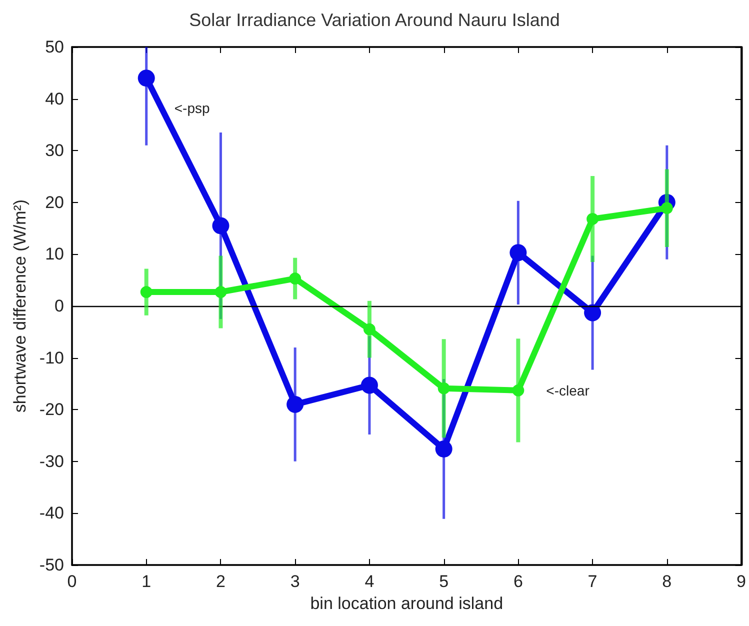  Describe the element at coordinates (147, 581) in the screenshot. I see `x-tick-label: 1` at that location.